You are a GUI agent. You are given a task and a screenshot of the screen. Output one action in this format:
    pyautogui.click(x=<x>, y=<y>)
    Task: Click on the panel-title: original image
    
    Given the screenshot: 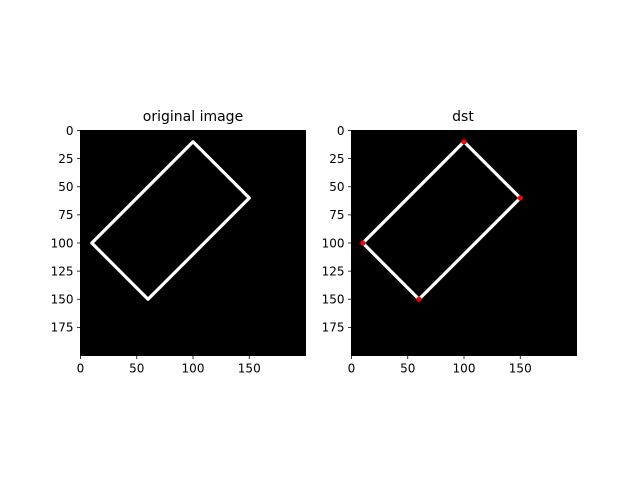 What is the action you would take?
    pyautogui.click(x=193, y=117)
    